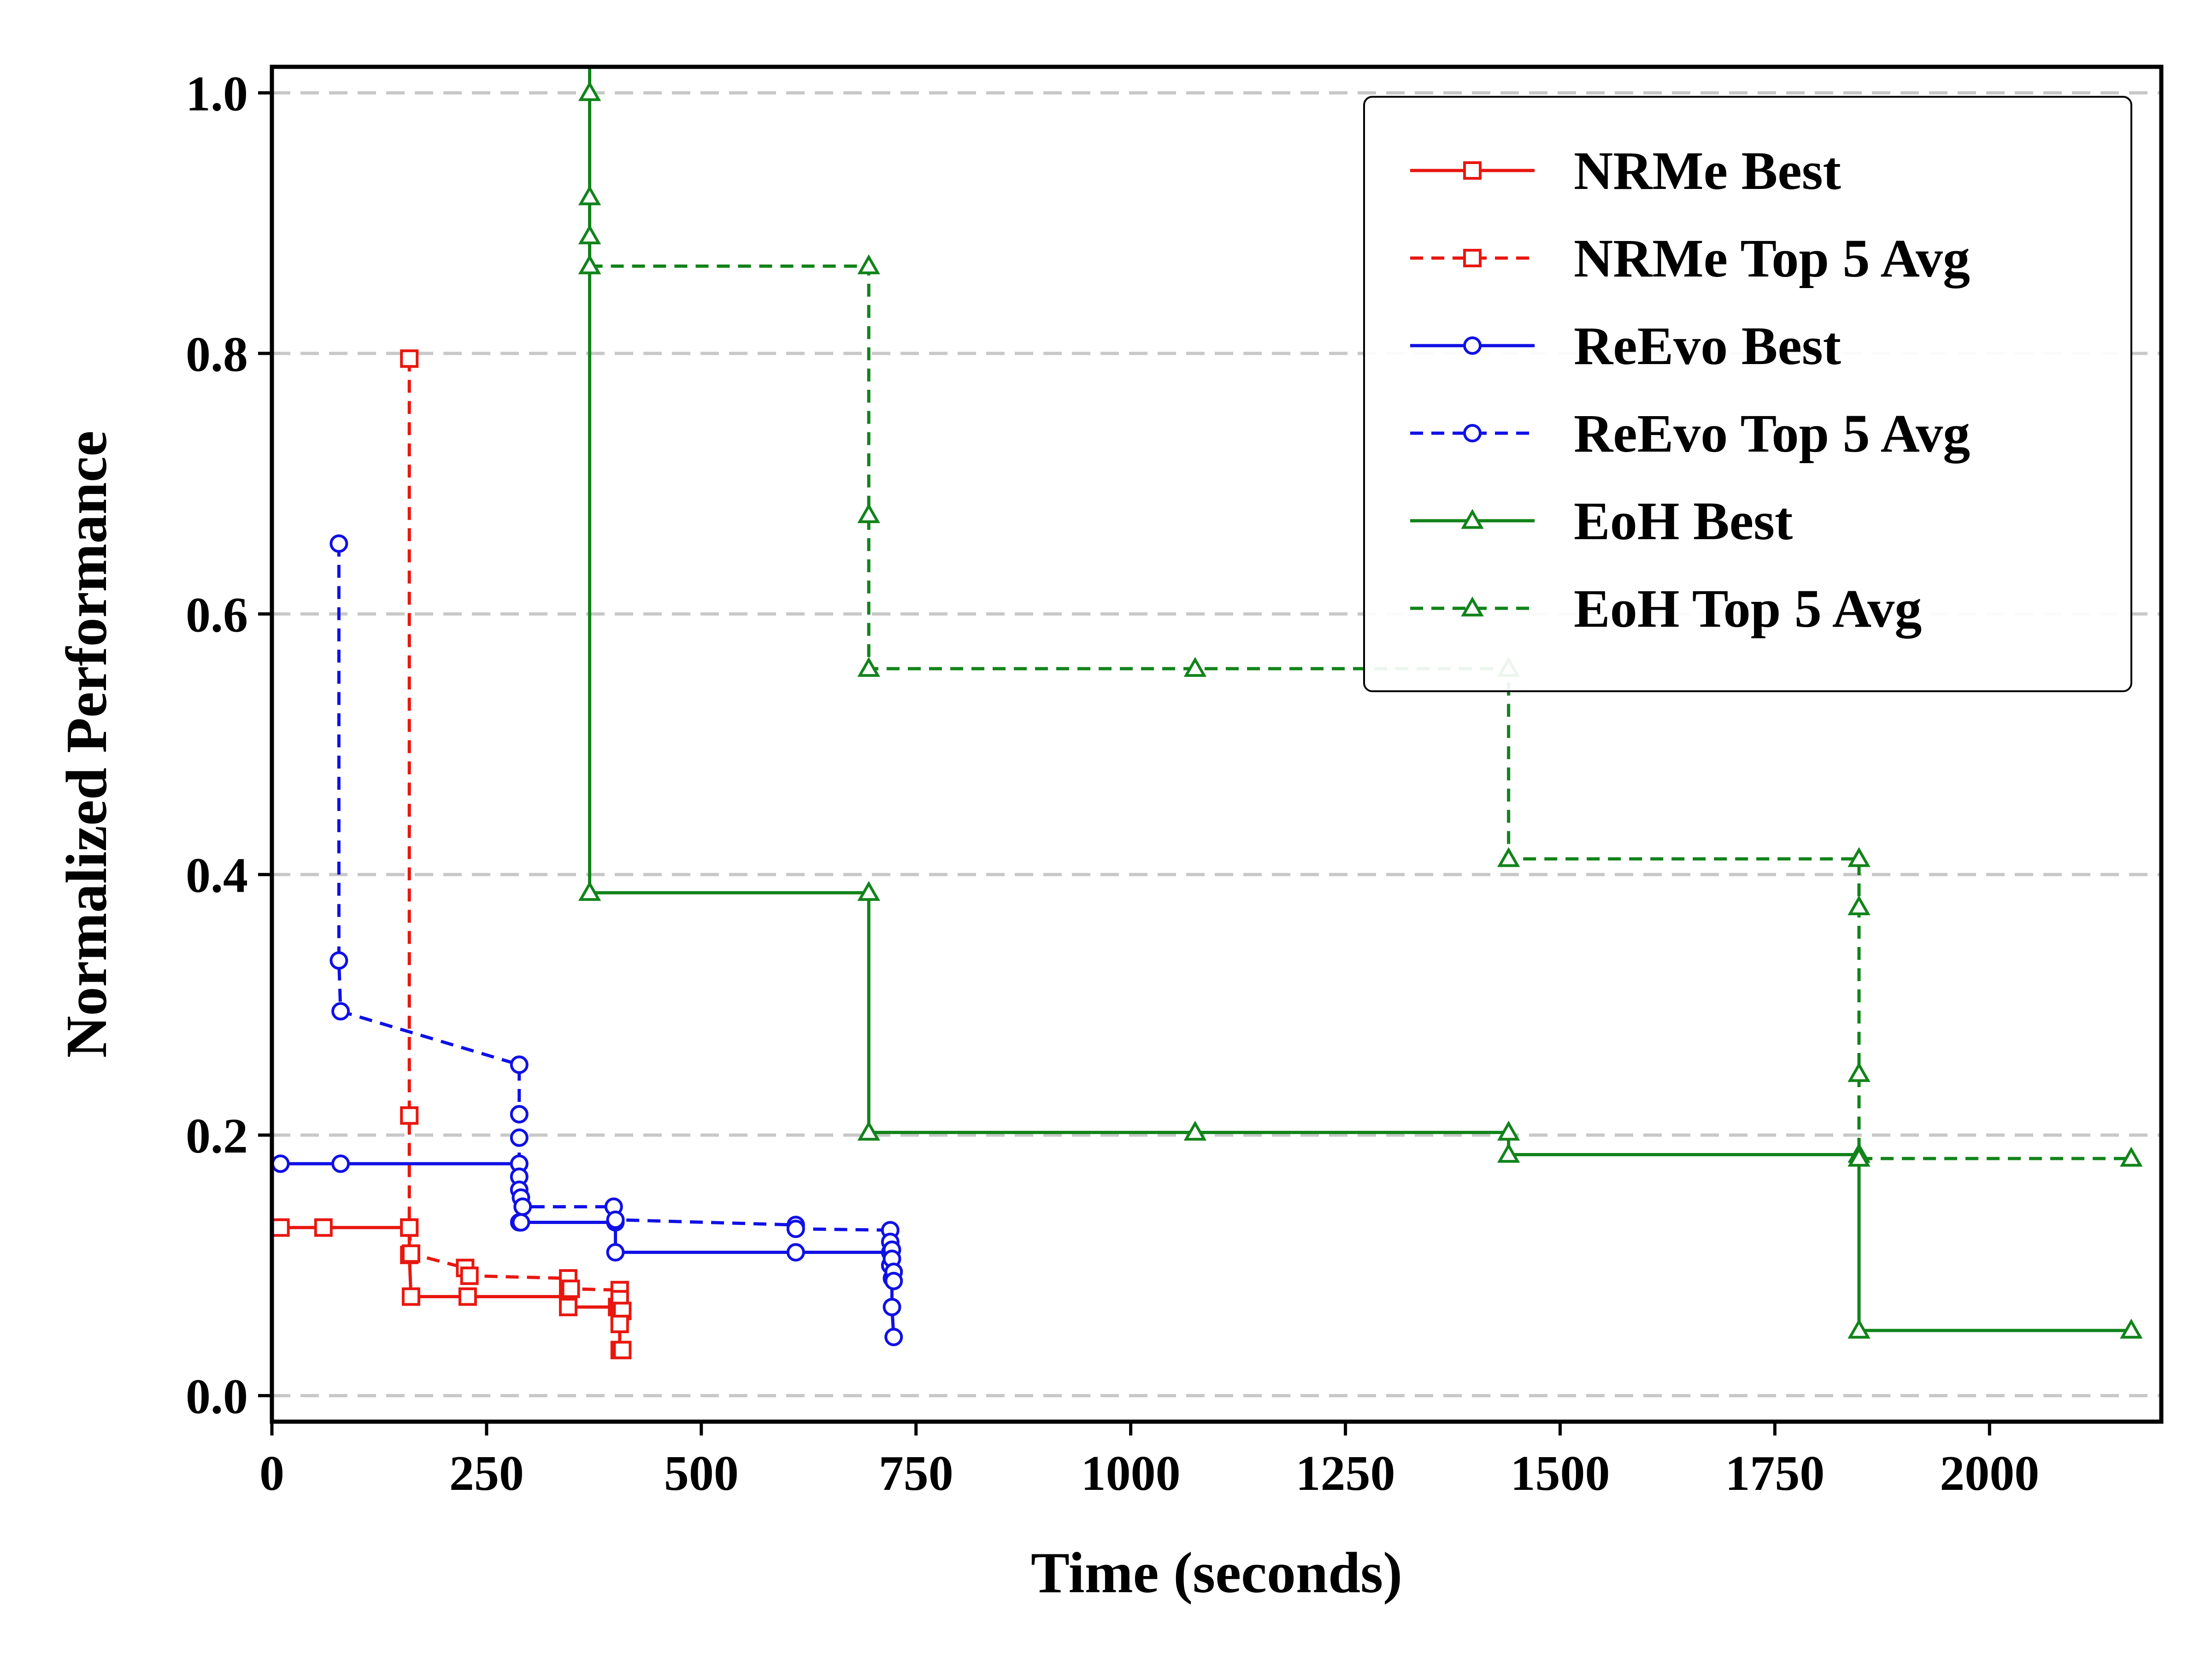  Describe the element at coordinates (1707, 171) in the screenshot. I see `legend-label-0: NRMe Best` at that location.